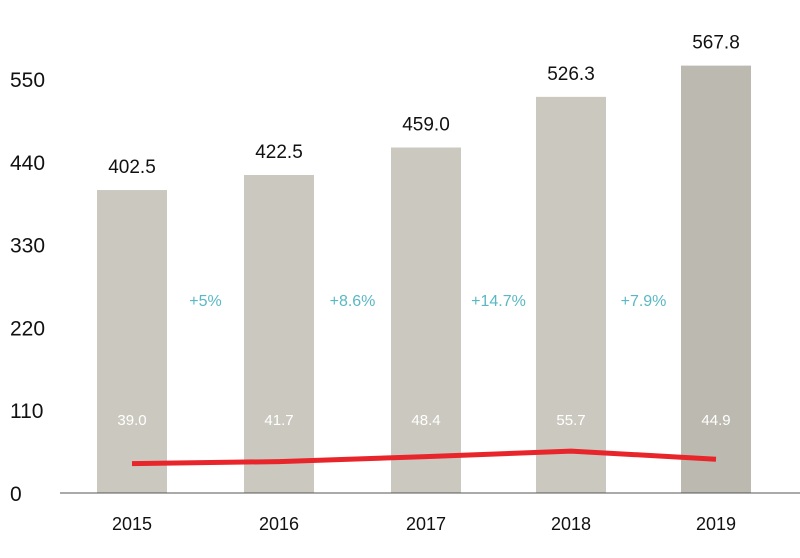  I want to click on y-tick-label-330: 330, so click(27, 246).